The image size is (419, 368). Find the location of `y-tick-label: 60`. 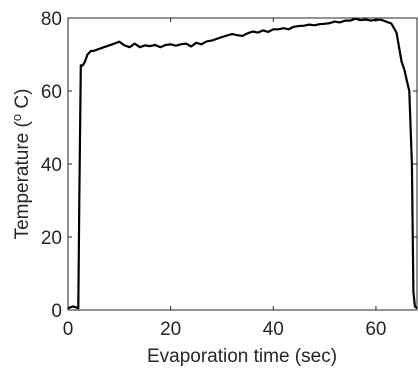

y-tick-label: 60 is located at coordinates (51, 92).